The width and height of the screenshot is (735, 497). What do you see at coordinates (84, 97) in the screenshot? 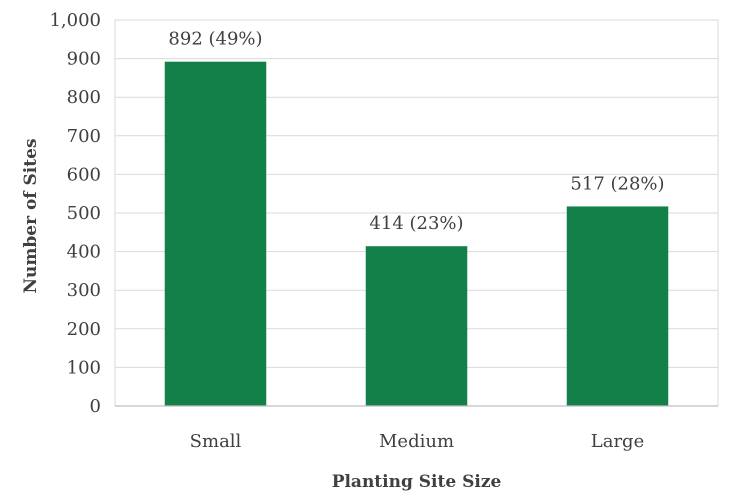
I see `y-tick-label: 800` at bounding box center [84, 97].